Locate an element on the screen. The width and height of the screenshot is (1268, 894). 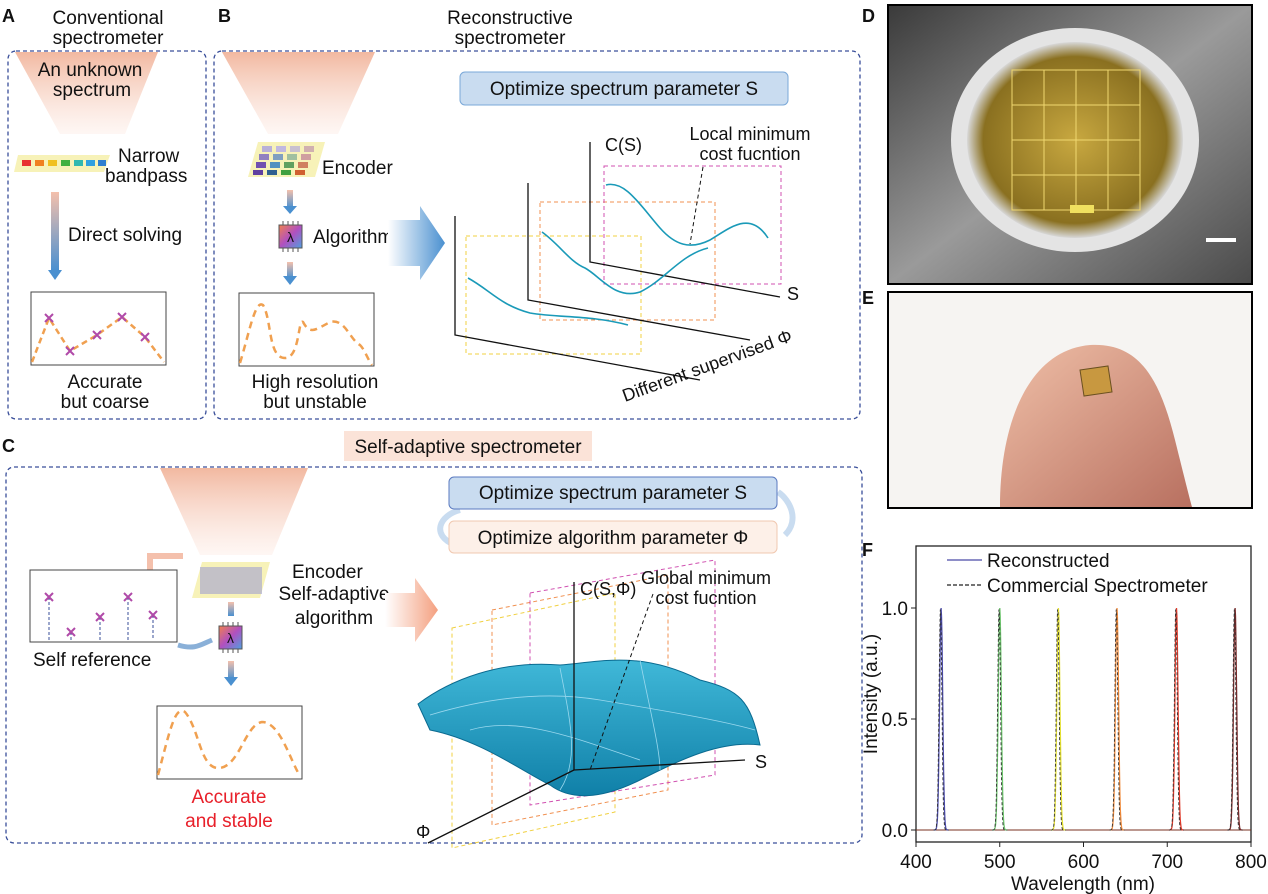
cost-function-axes is located at coordinates (618, 261).